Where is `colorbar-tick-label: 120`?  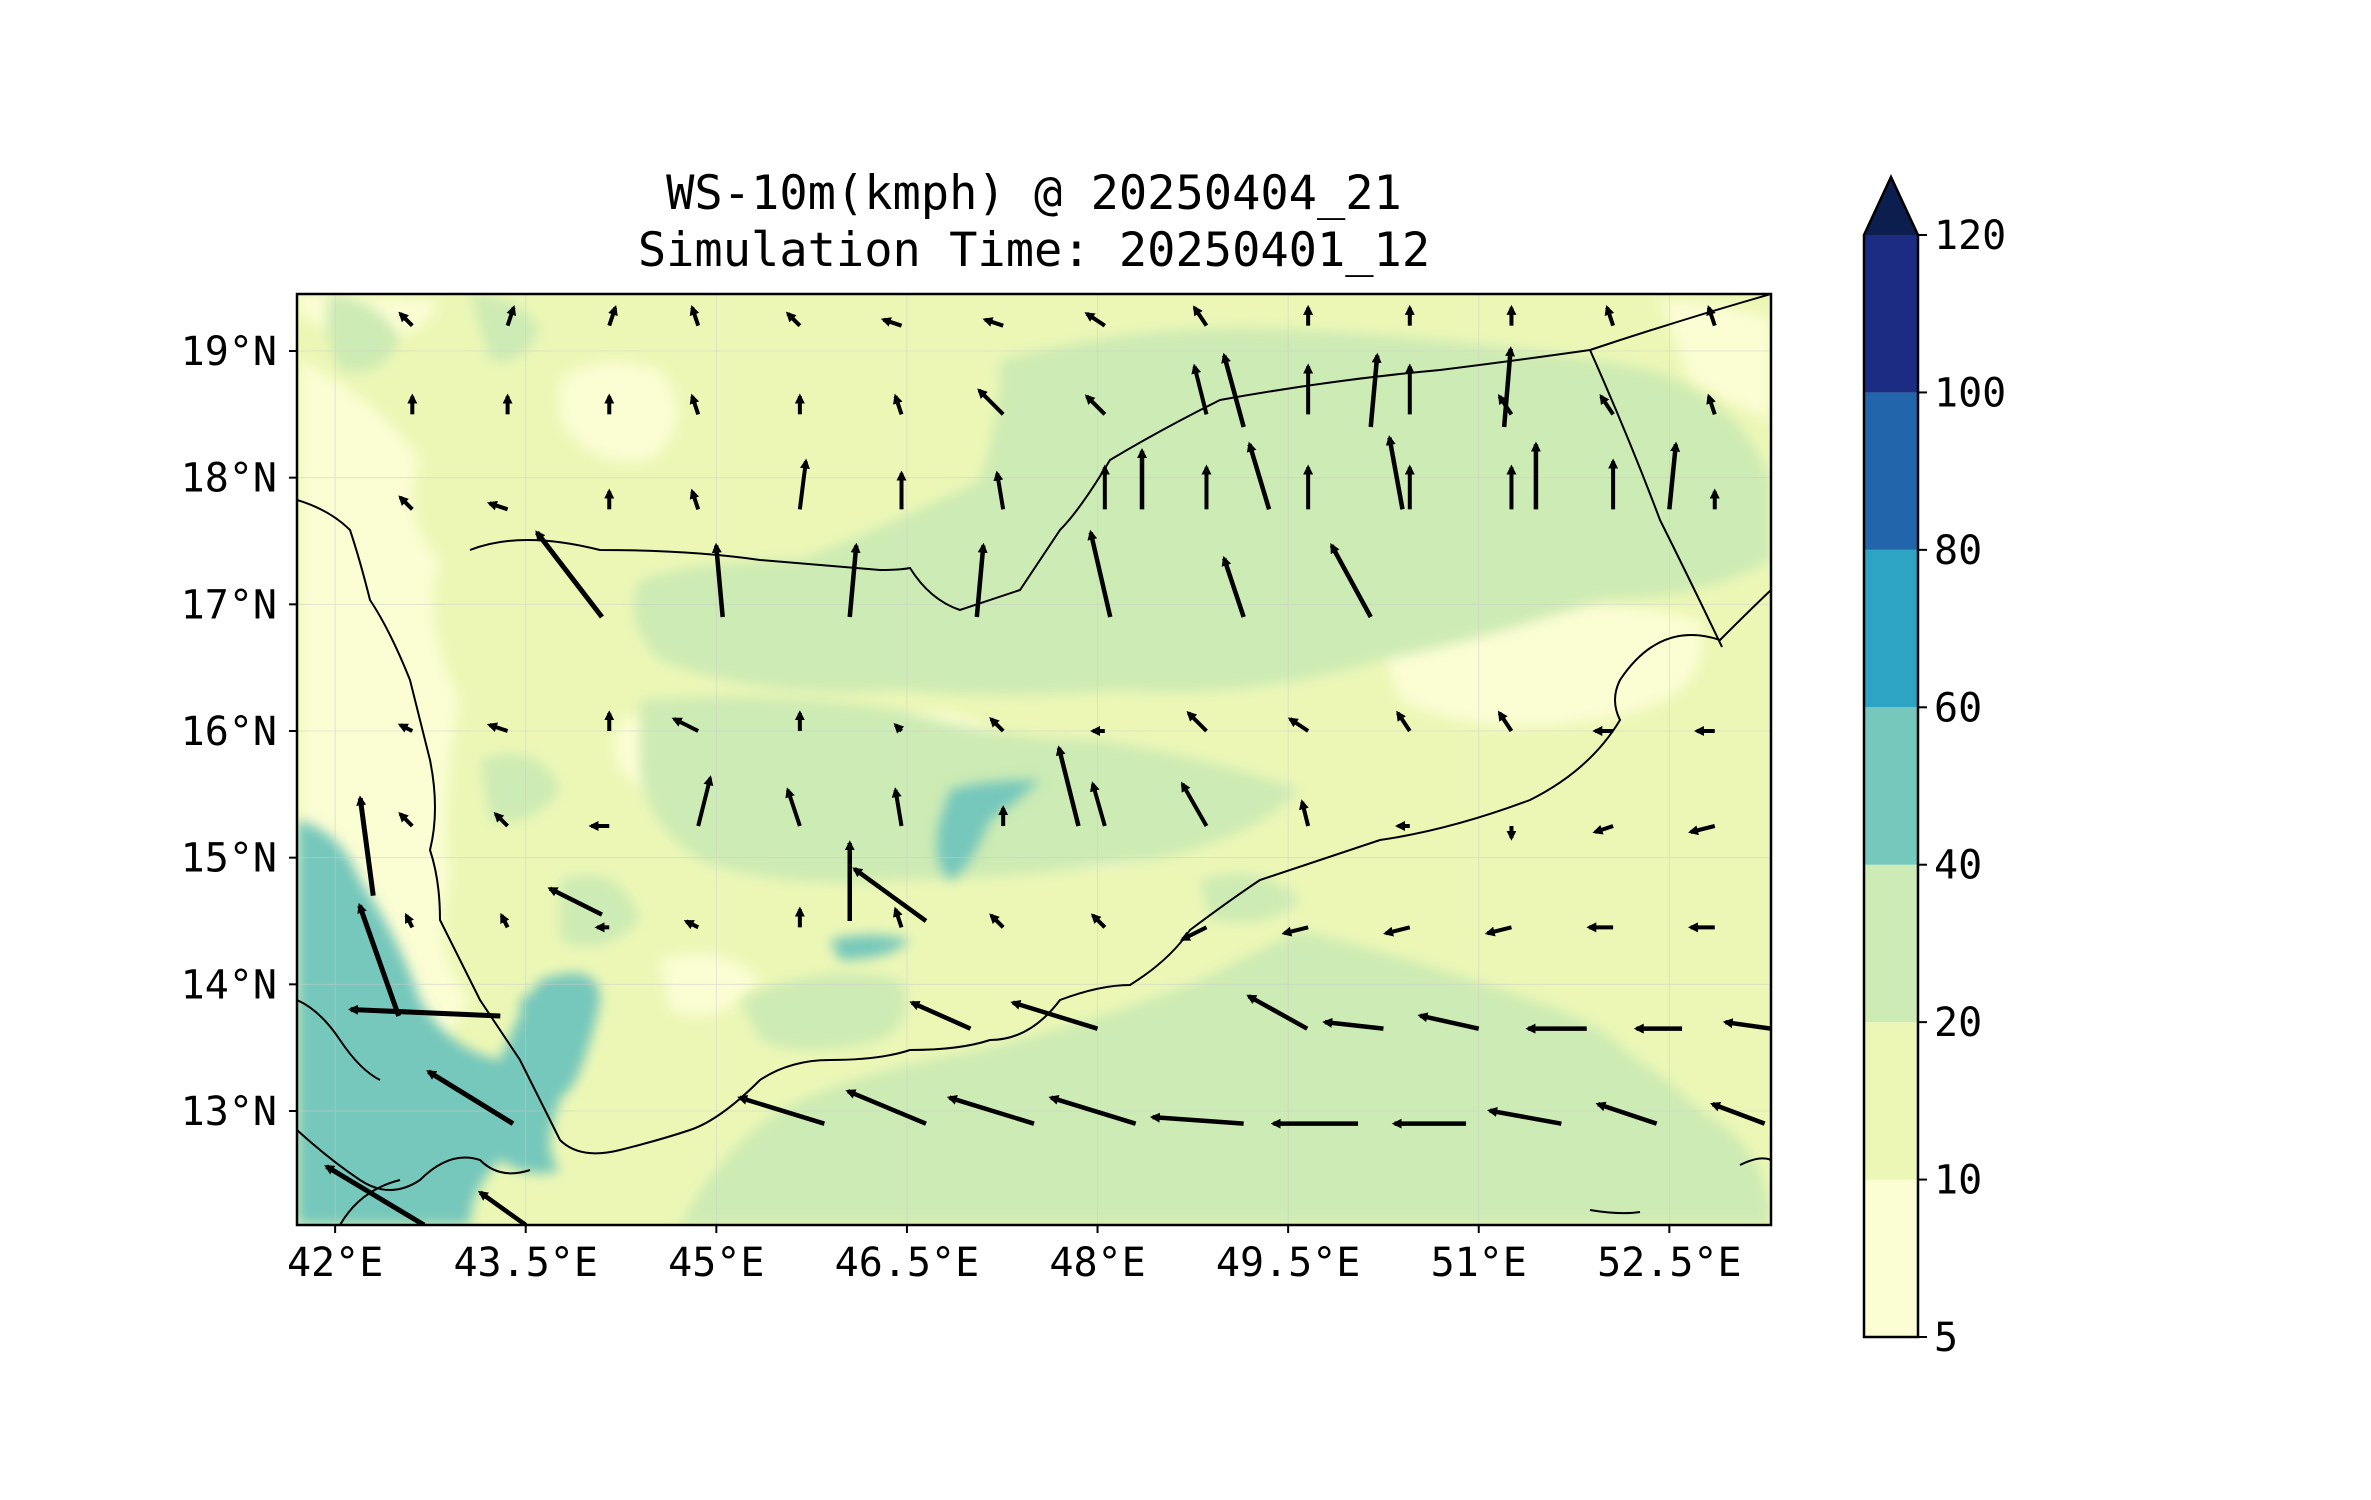
colorbar-tick-label: 120 is located at coordinates (1970, 236).